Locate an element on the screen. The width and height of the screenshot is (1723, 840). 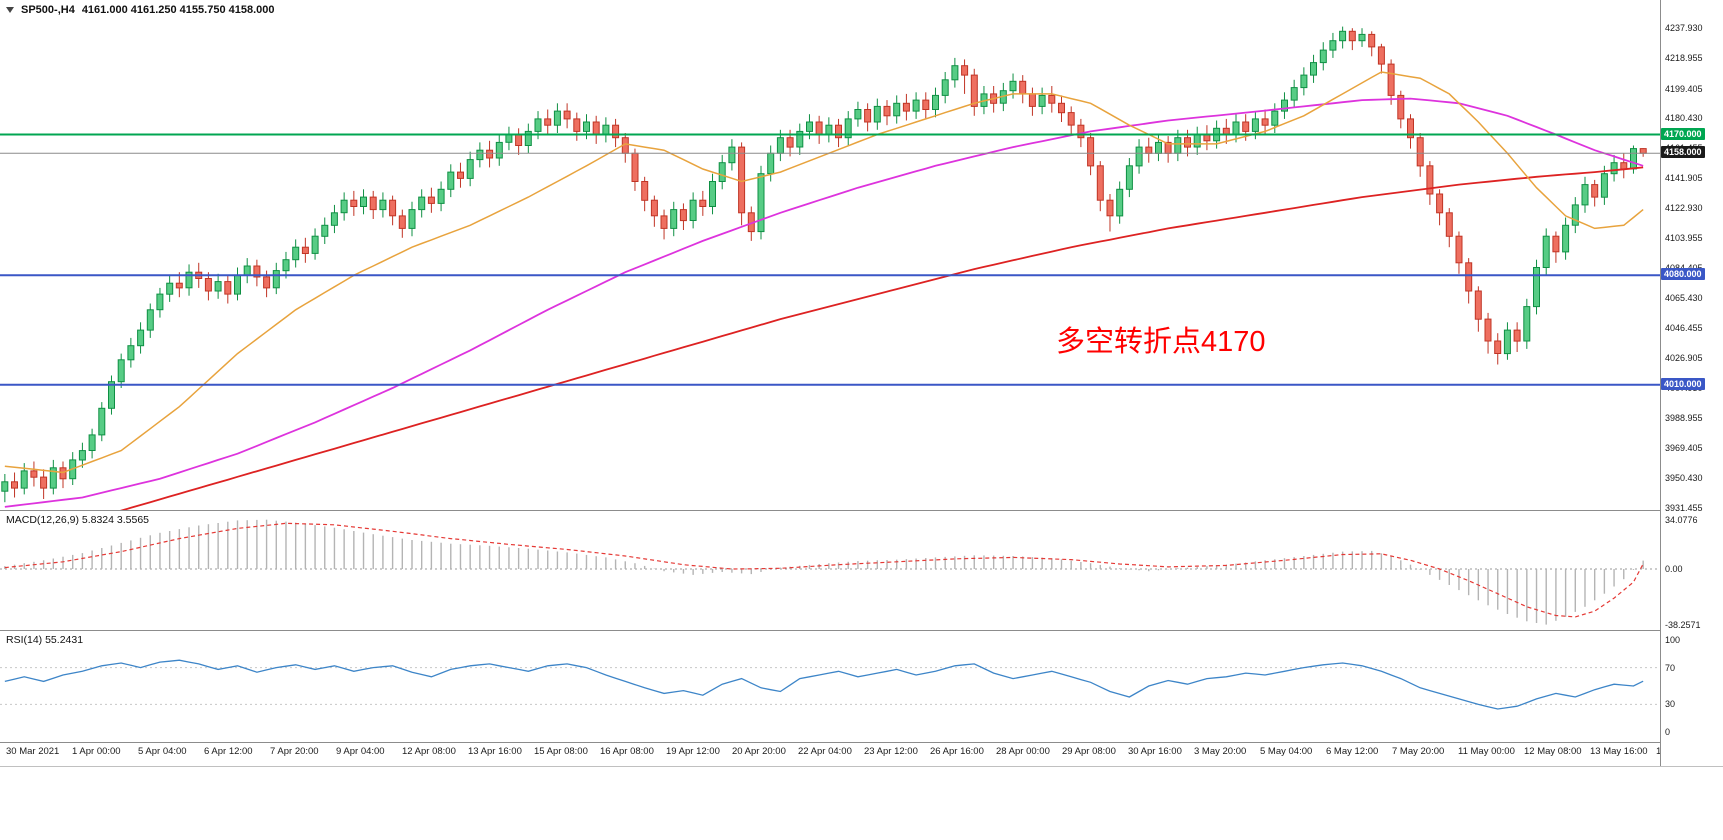
time-label: 11 May 00:00 is located at coordinates (1486, 751).